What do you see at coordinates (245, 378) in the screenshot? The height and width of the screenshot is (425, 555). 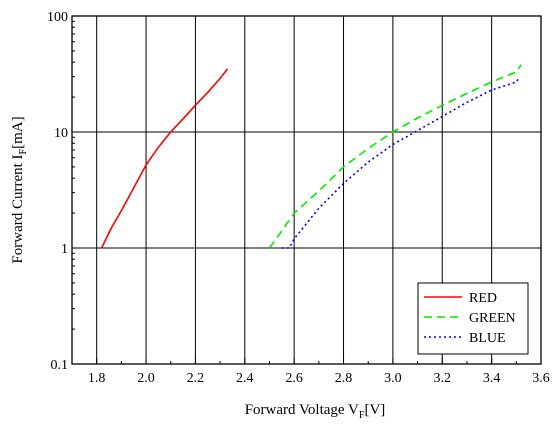 I see `x-tick-label: 2.4` at bounding box center [245, 378].